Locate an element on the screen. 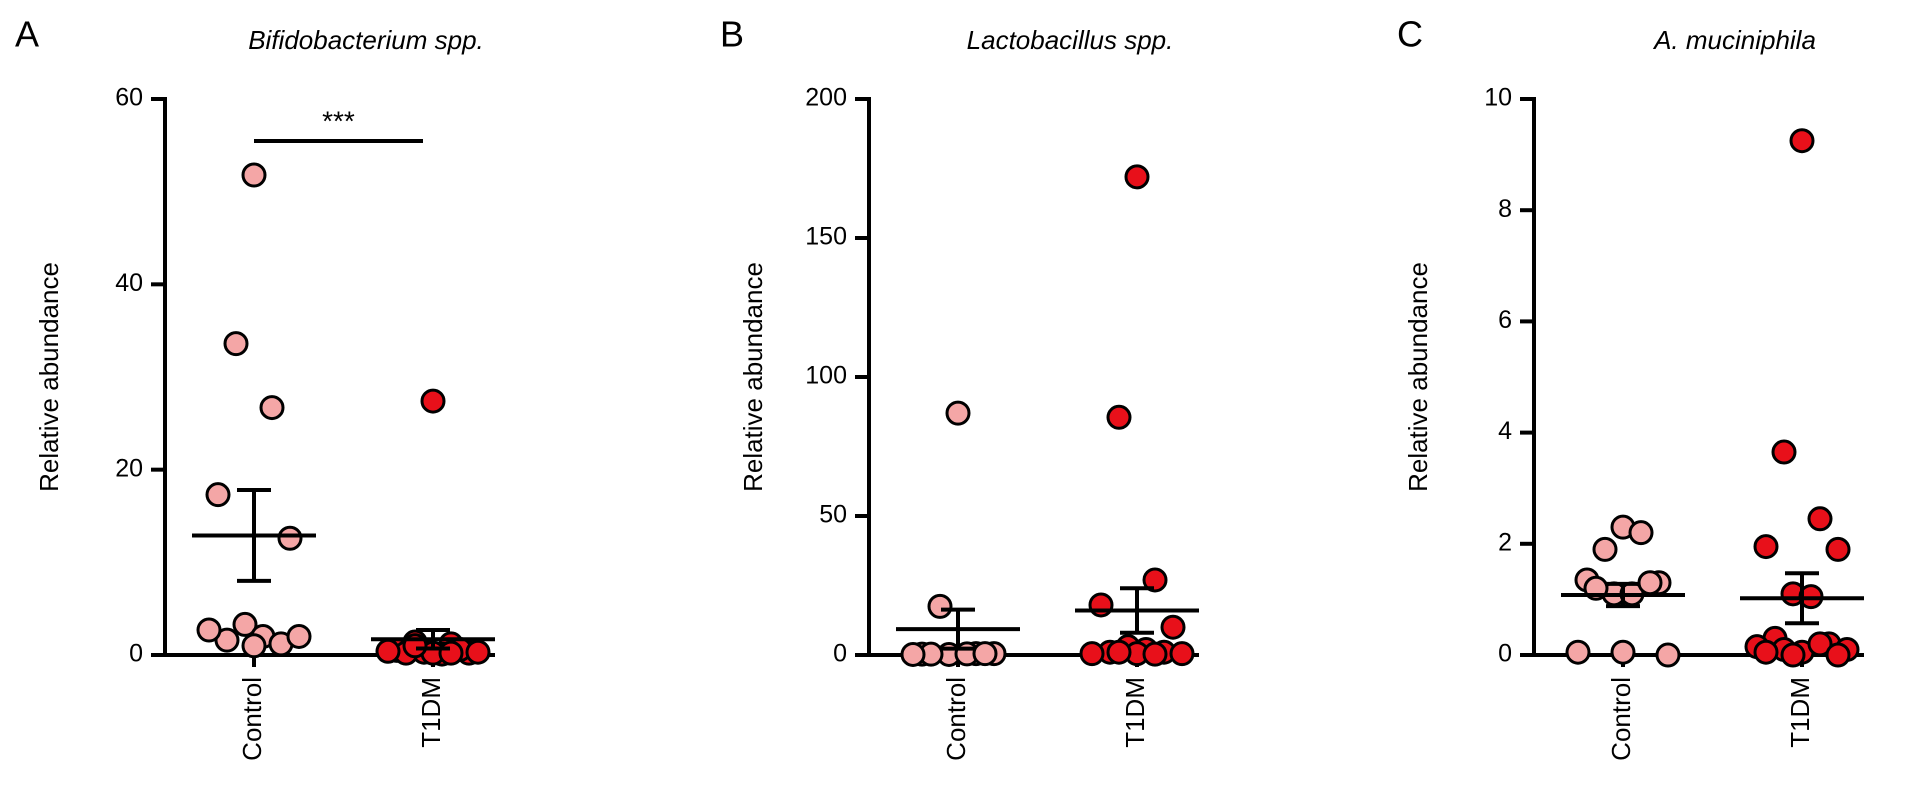 The image size is (1913, 806). y-tick-label: 10 is located at coordinates (1498, 98).